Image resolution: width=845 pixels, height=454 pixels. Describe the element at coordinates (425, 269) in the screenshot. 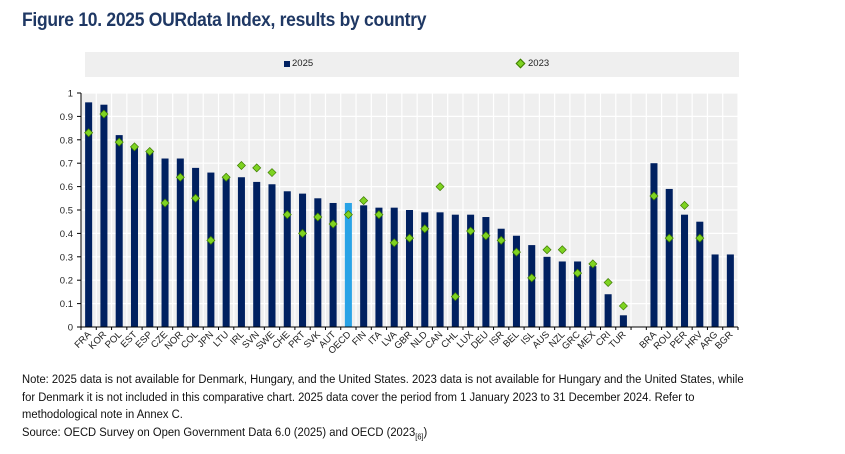

I see `bar-2025-nld` at that location.